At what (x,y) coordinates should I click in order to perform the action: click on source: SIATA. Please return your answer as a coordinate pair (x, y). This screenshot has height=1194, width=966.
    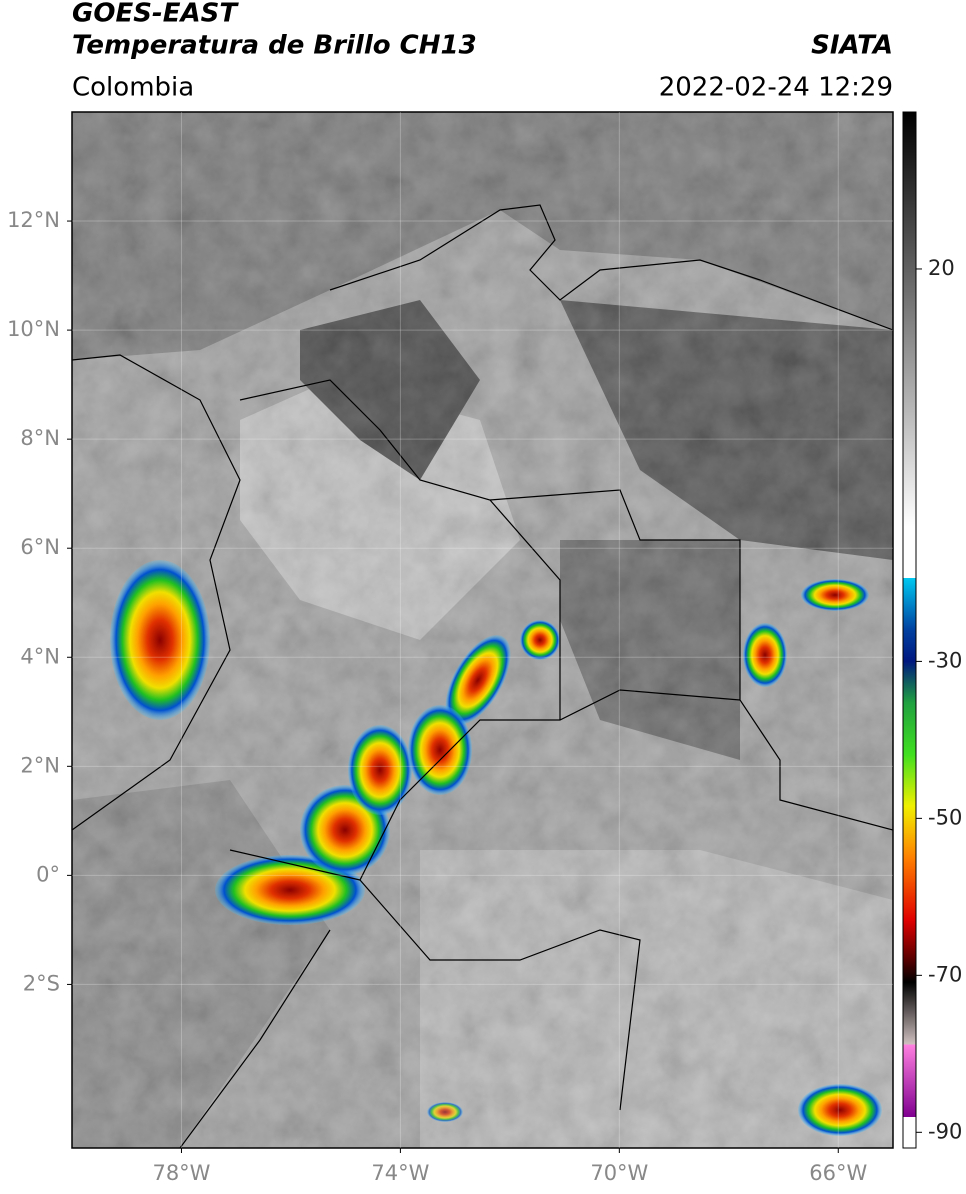
    Looking at the image, I should click on (852, 46).